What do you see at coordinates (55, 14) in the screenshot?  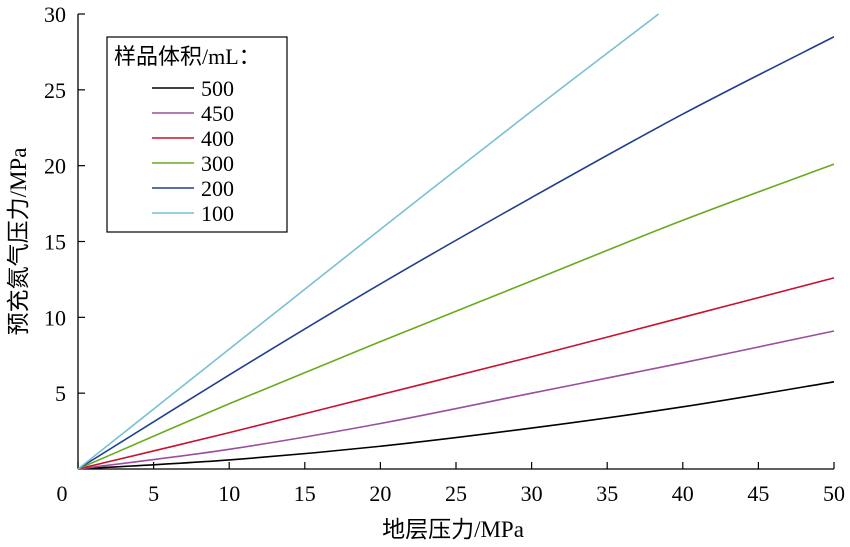 I see `y-tick-label: 30` at bounding box center [55, 14].